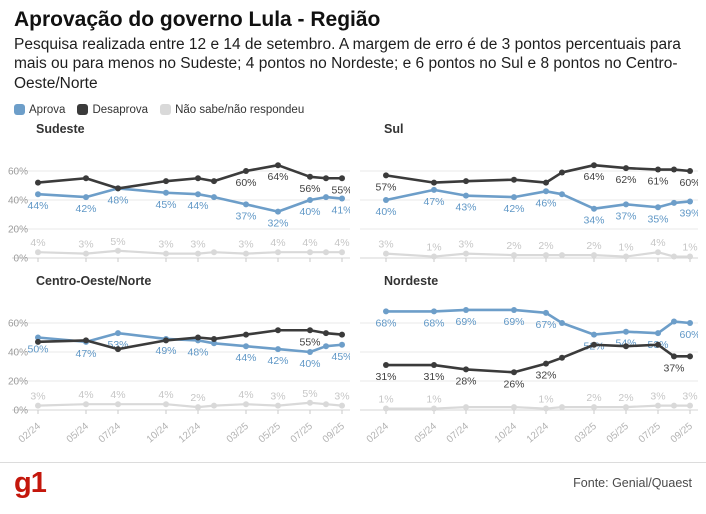 Image resolution: width=706 pixels, height=514 pixels. Describe the element at coordinates (93, 281) in the screenshot. I see `svg-text: Centro-Oeste/Norte` at that location.